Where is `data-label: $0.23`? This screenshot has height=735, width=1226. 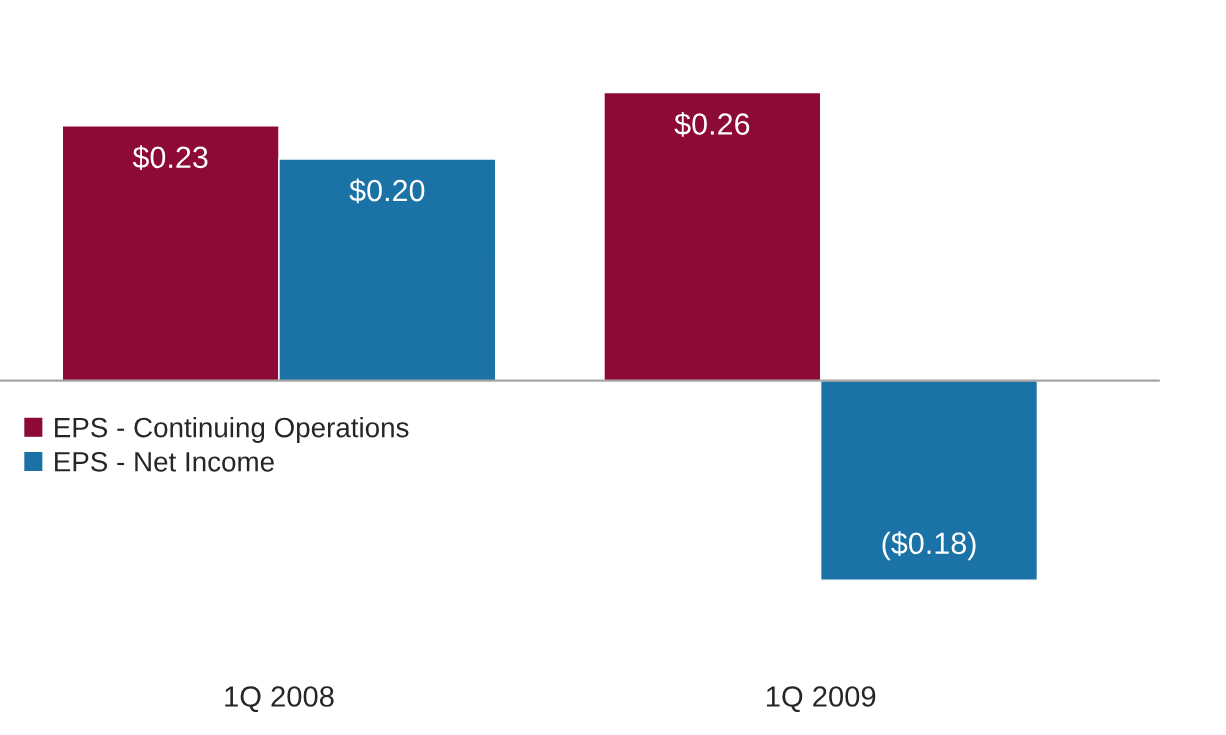 data-label: $0.23 is located at coordinates (170, 157).